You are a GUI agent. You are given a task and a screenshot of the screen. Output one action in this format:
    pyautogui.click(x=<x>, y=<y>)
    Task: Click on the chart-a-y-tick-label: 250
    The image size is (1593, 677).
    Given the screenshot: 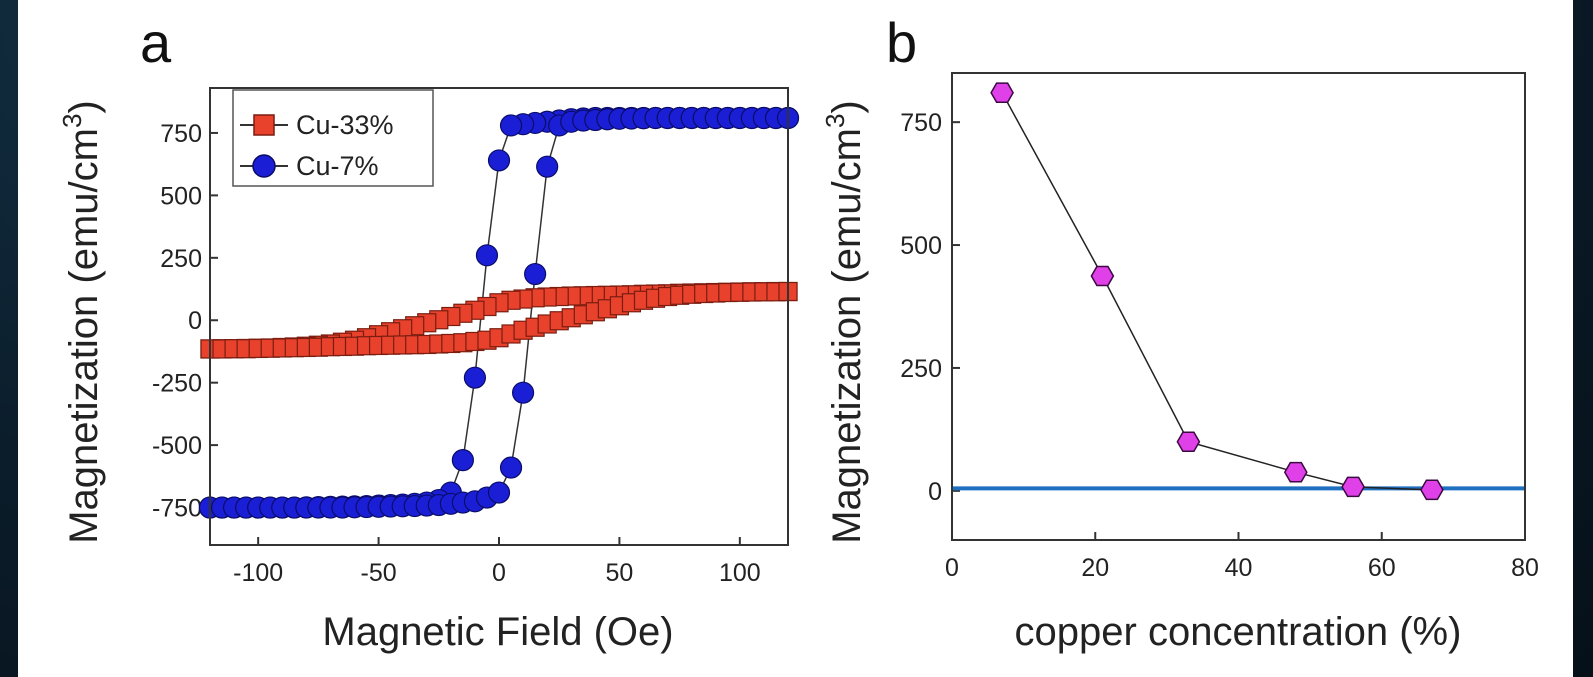 What is the action you would take?
    pyautogui.click(x=181, y=259)
    